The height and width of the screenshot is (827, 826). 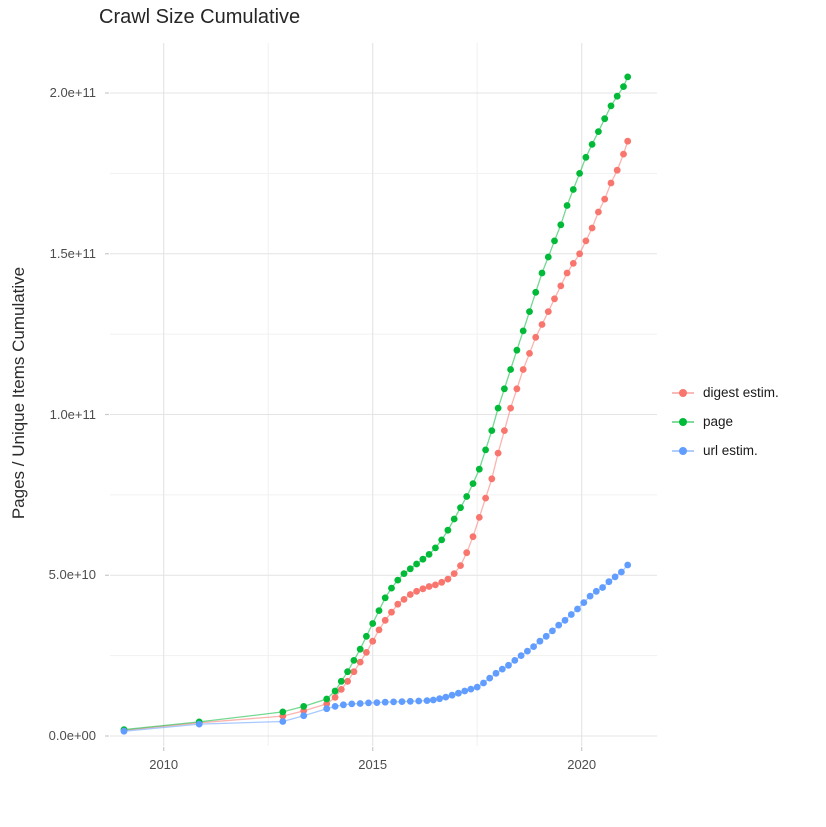 What do you see at coordinates (72, 575) in the screenshot?
I see `y-tick-label: 5.0e+10` at bounding box center [72, 575].